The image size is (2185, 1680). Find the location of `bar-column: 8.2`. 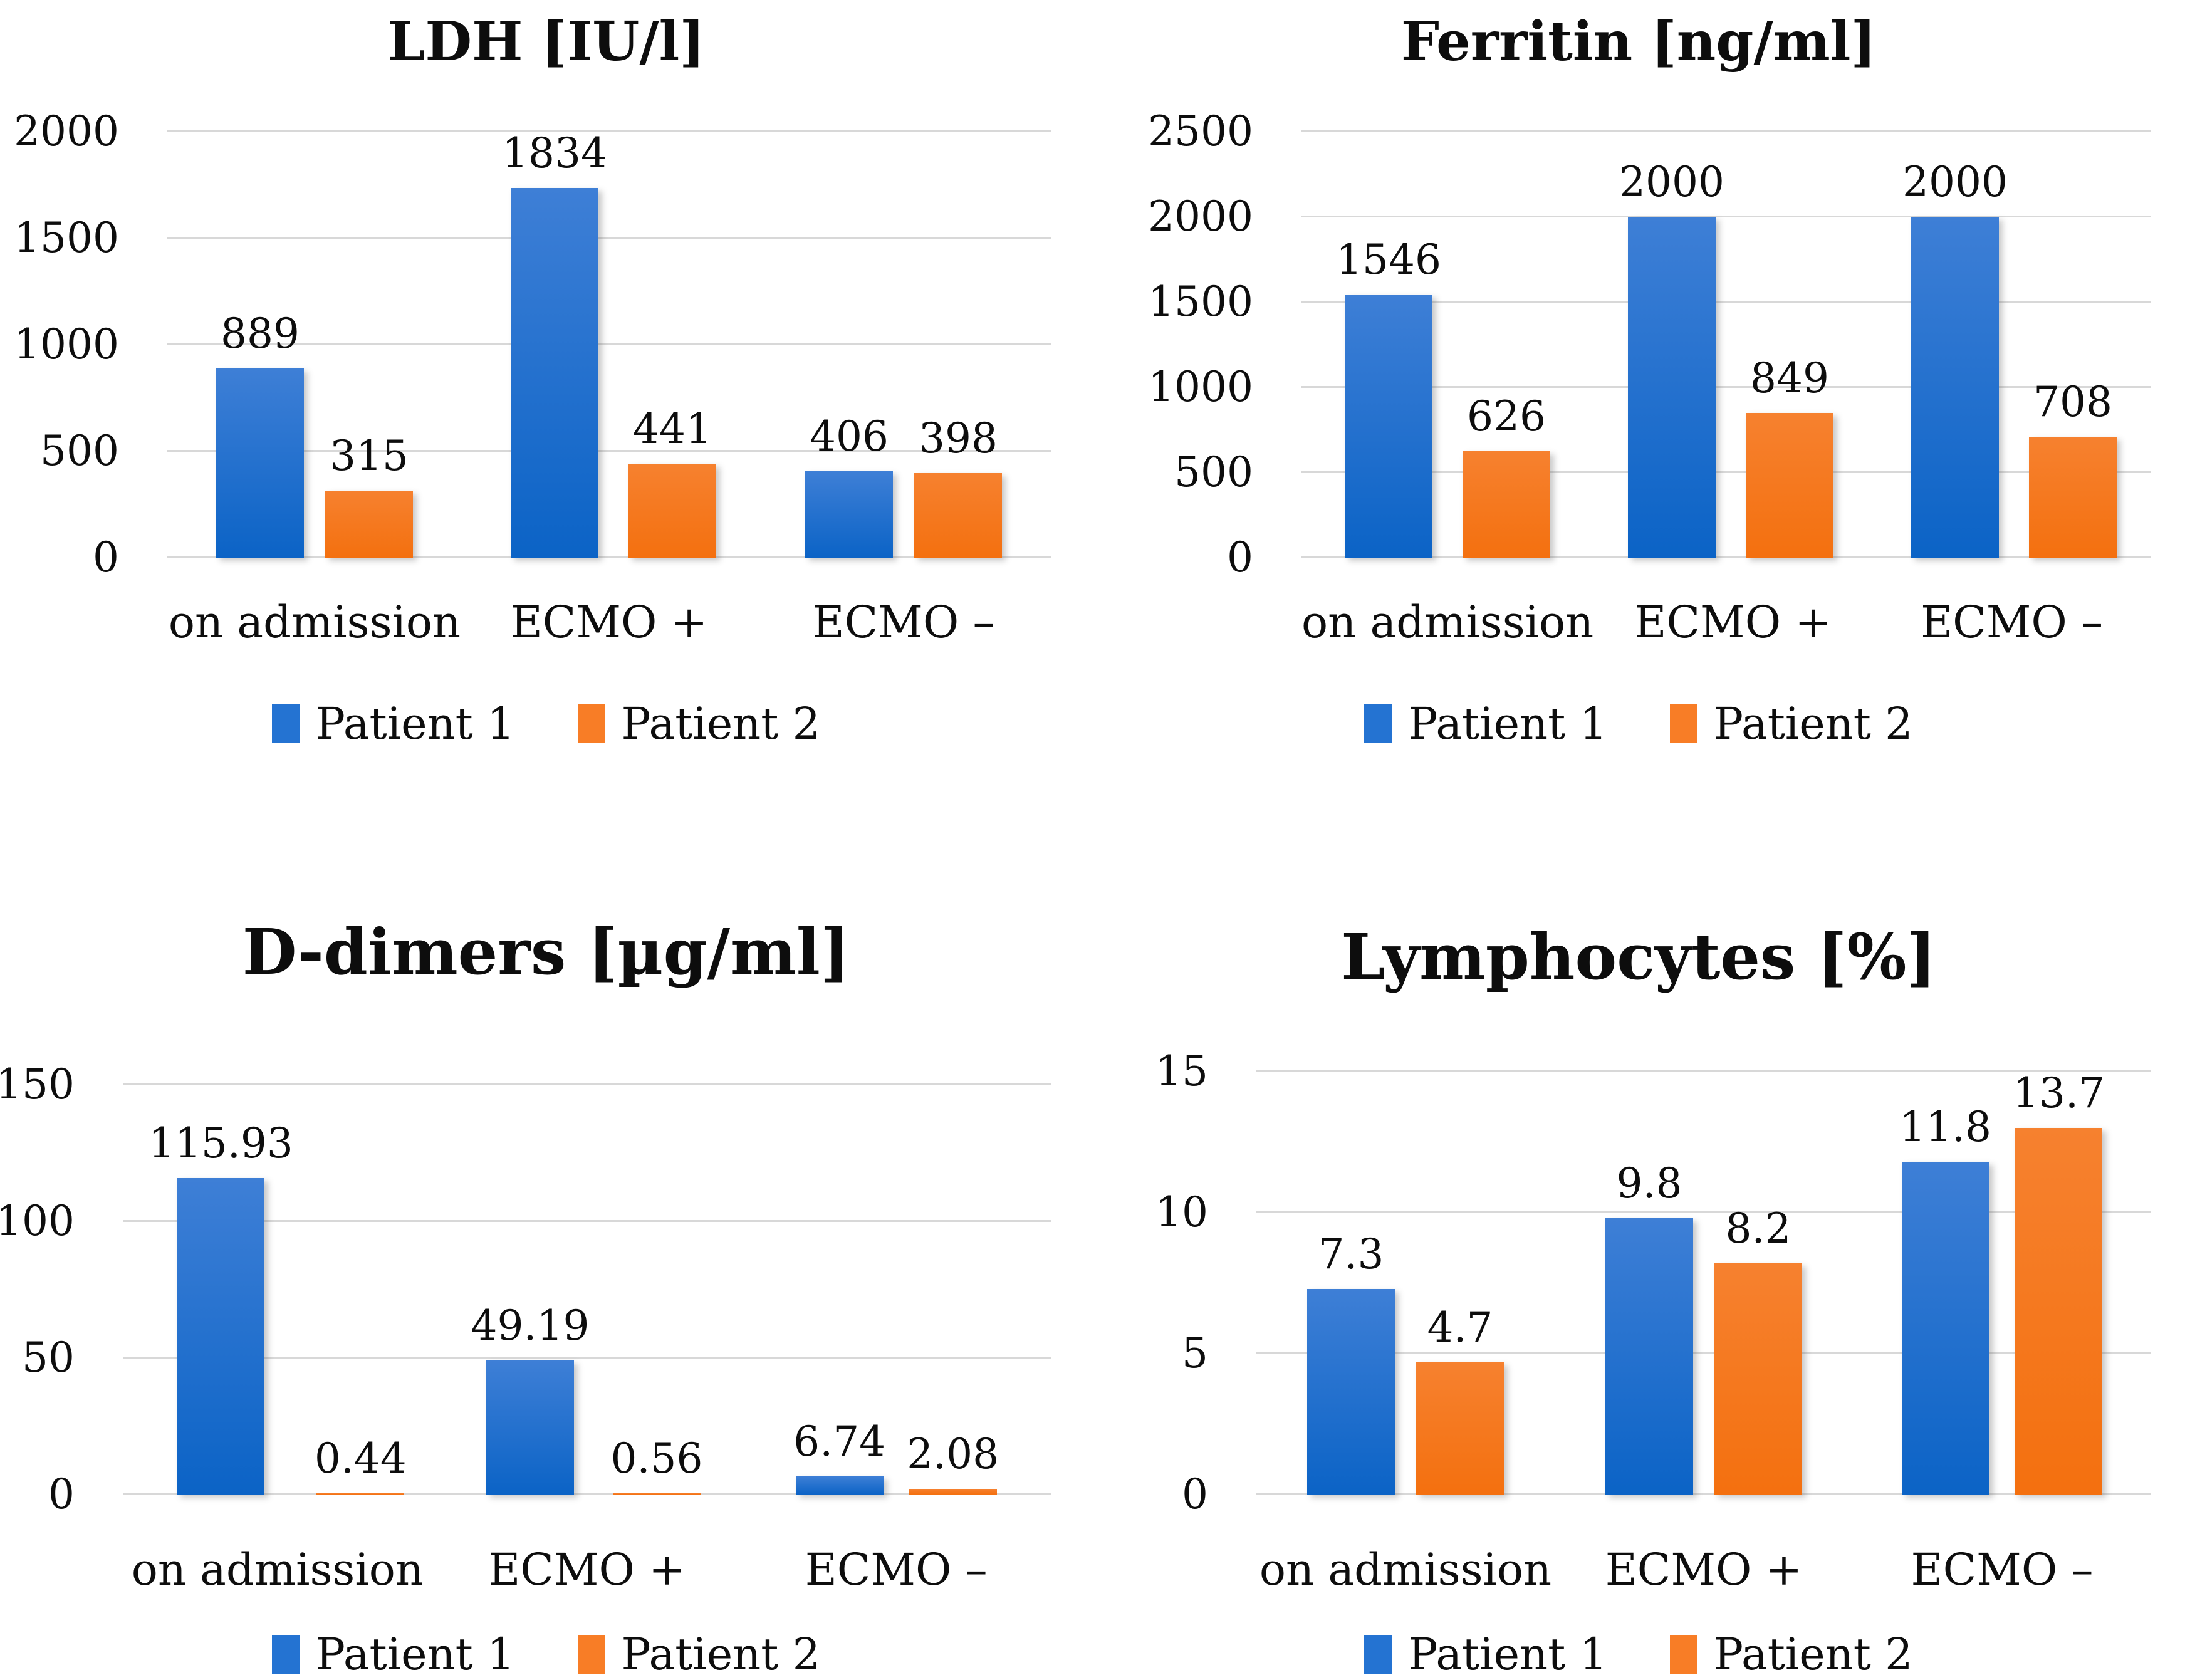

bar-column: 8.2 is located at coordinates (1758, 1283).